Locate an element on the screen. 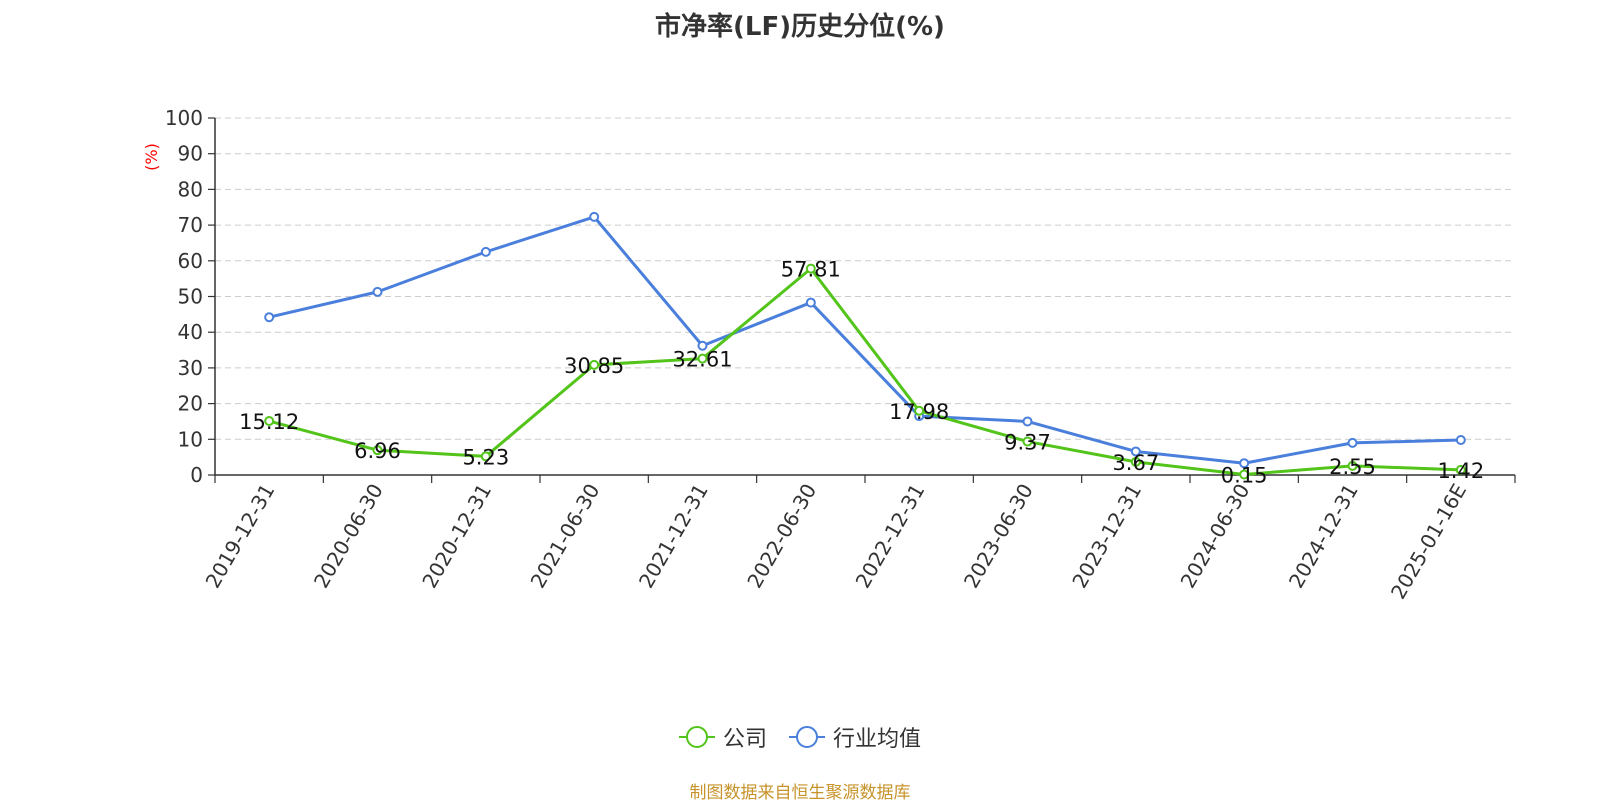 The image size is (1600, 803). legend: 公司 行业均值 is located at coordinates (800, 737).